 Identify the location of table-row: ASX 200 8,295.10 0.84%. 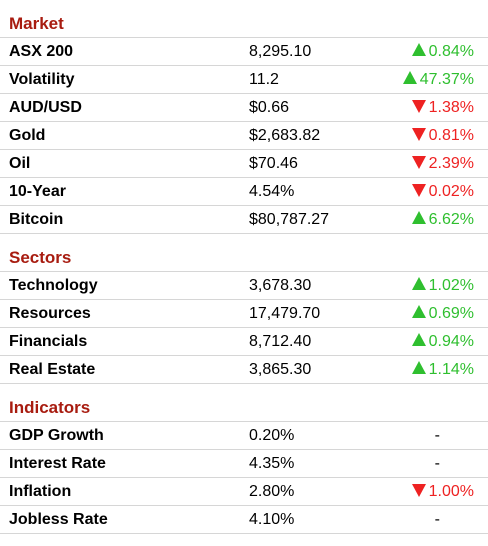
(244, 52).